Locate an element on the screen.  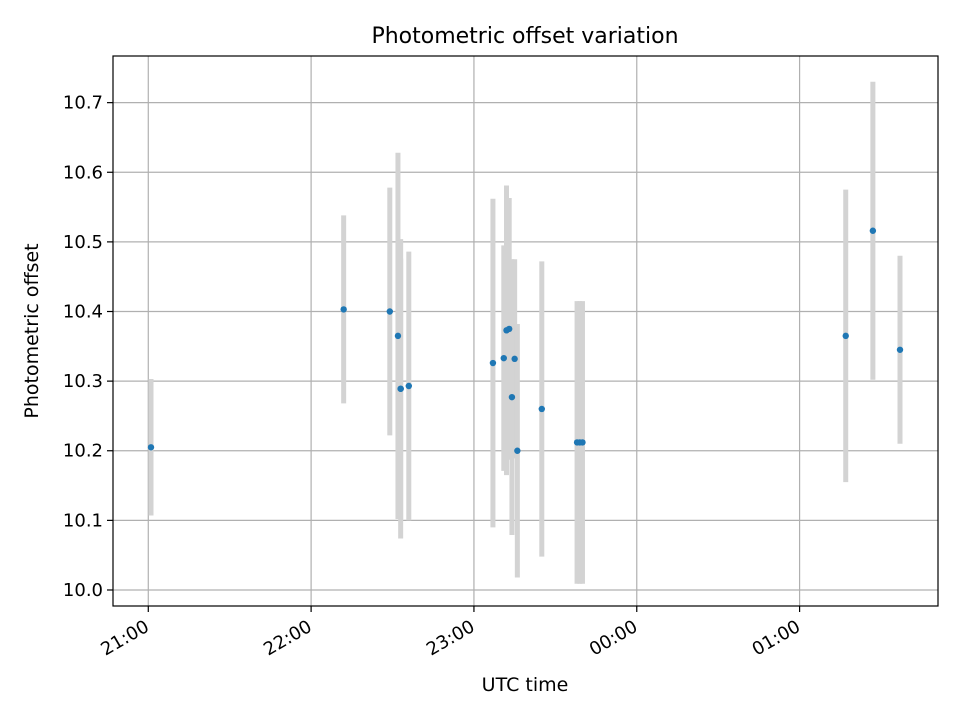
x-tick-label: 01:00 is located at coordinates (776, 638).